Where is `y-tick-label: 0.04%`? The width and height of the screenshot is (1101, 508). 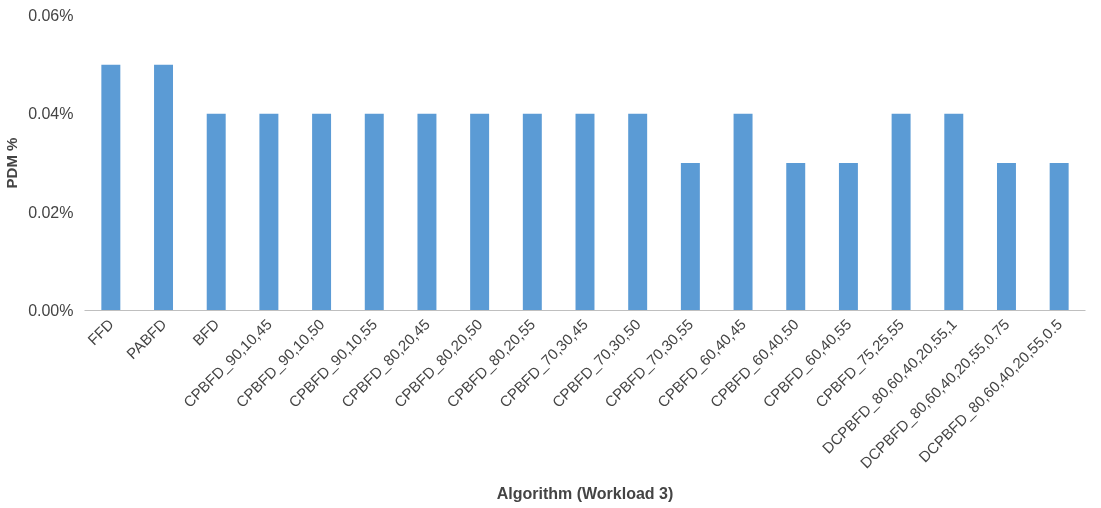
y-tick-label: 0.04% is located at coordinates (51, 114).